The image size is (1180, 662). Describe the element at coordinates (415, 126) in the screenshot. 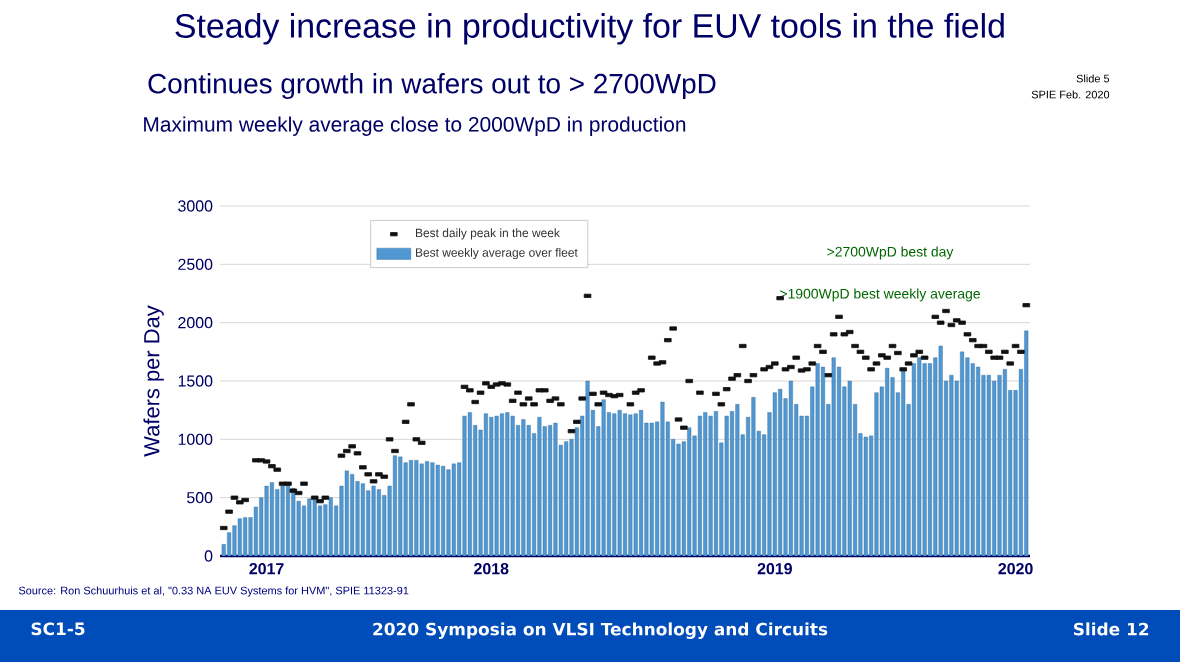

I see `text: Maximum weekly average close to 2000WpD in production` at that location.